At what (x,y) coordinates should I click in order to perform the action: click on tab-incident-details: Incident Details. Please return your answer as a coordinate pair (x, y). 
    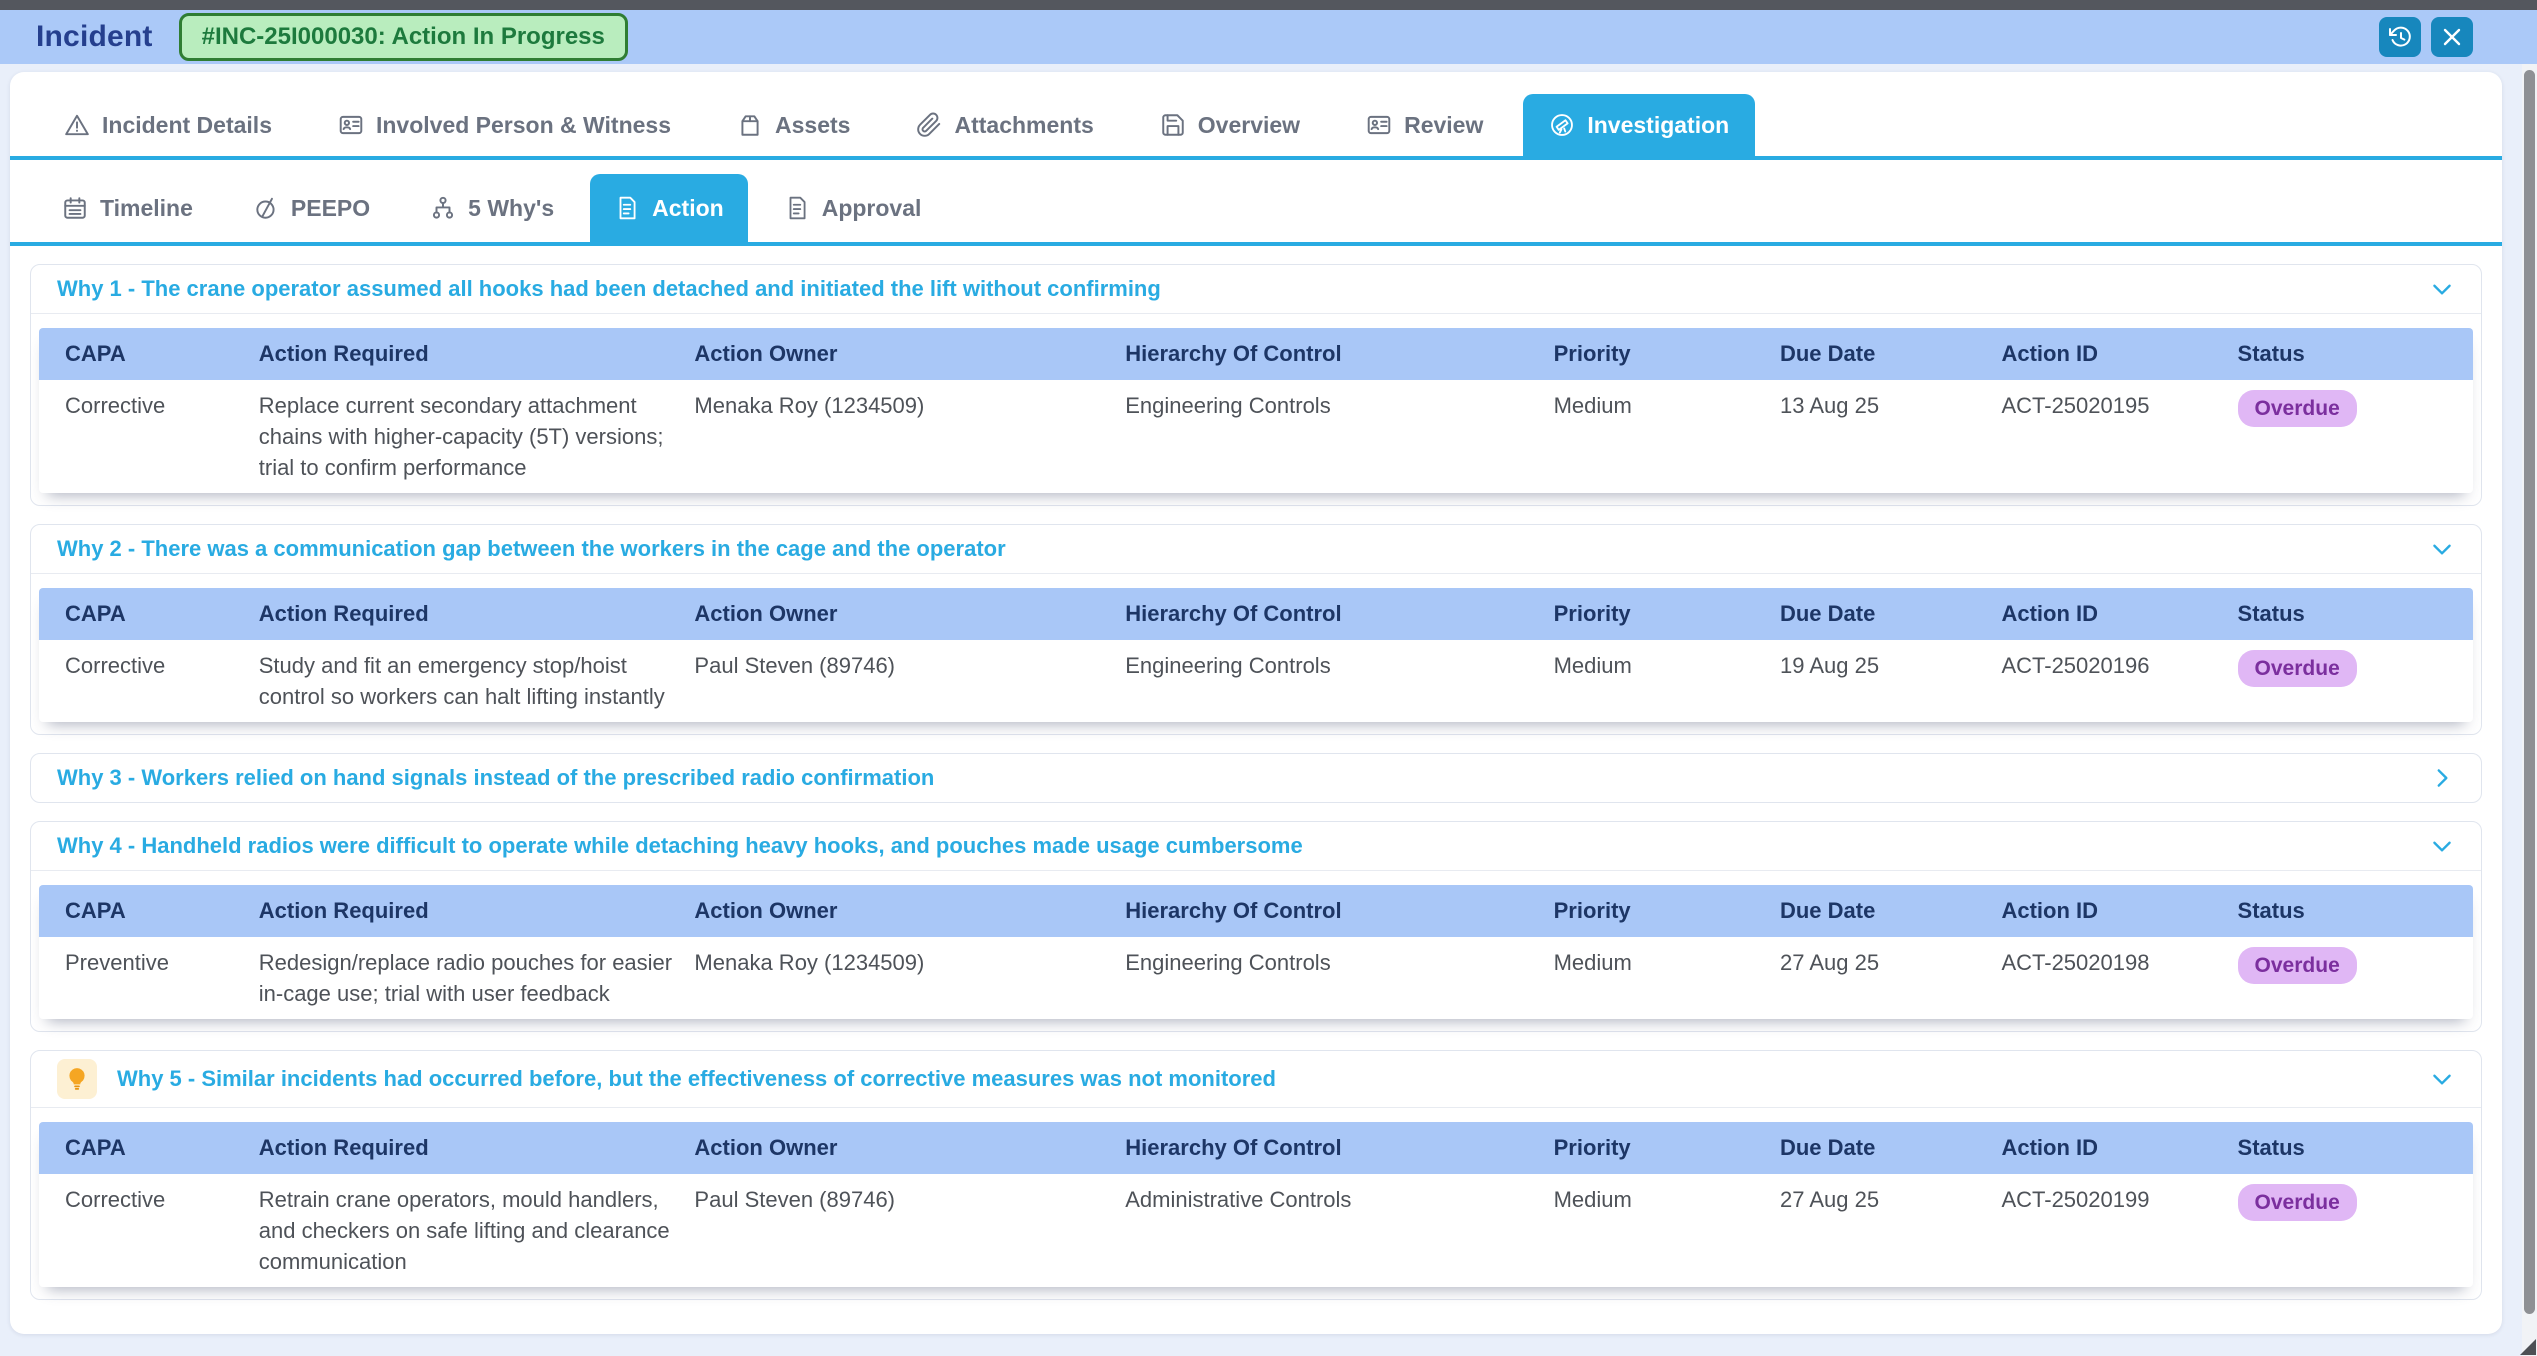
    Looking at the image, I should click on (168, 125).